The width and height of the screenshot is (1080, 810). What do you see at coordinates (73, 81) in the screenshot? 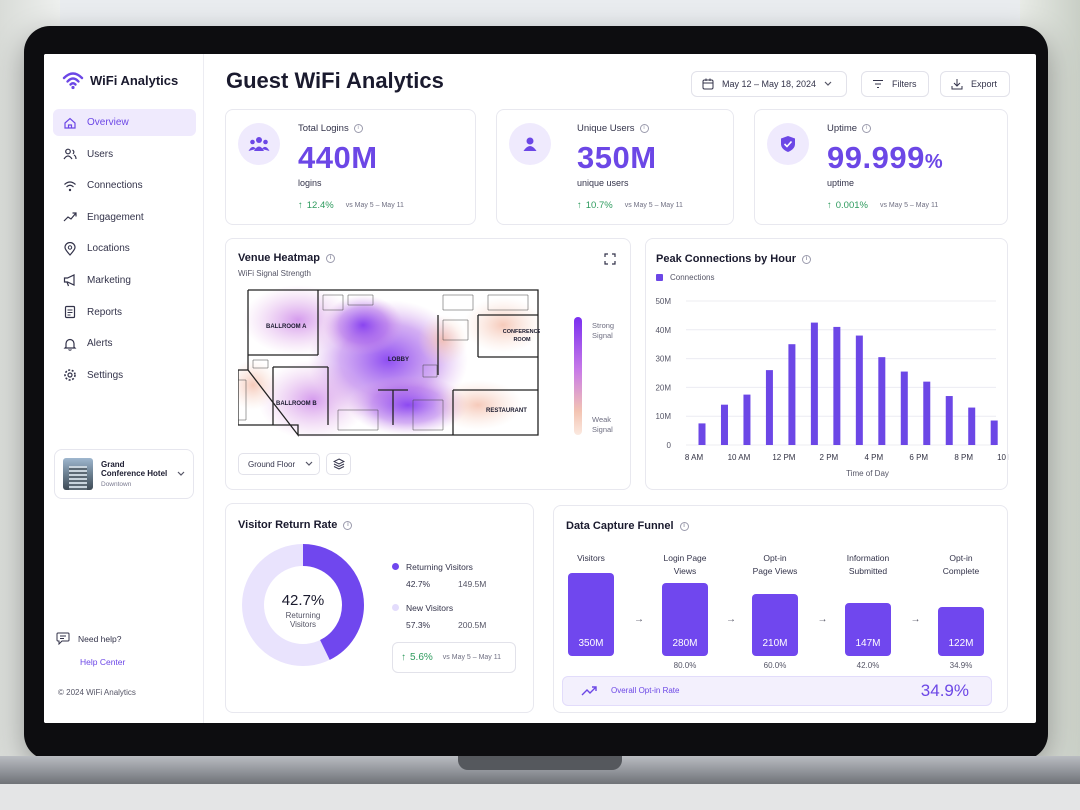
I see `wifi-logo-icon` at bounding box center [73, 81].